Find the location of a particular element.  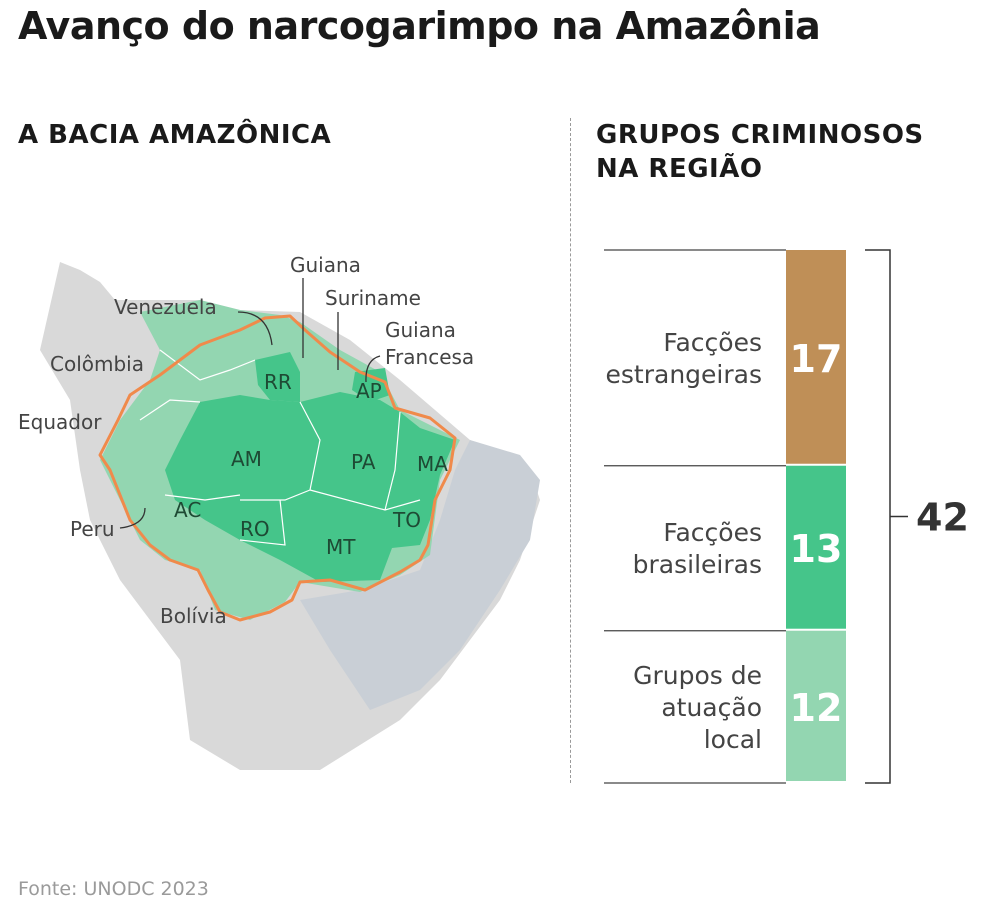

bar-value-label: 13 is located at coordinates (816, 549).